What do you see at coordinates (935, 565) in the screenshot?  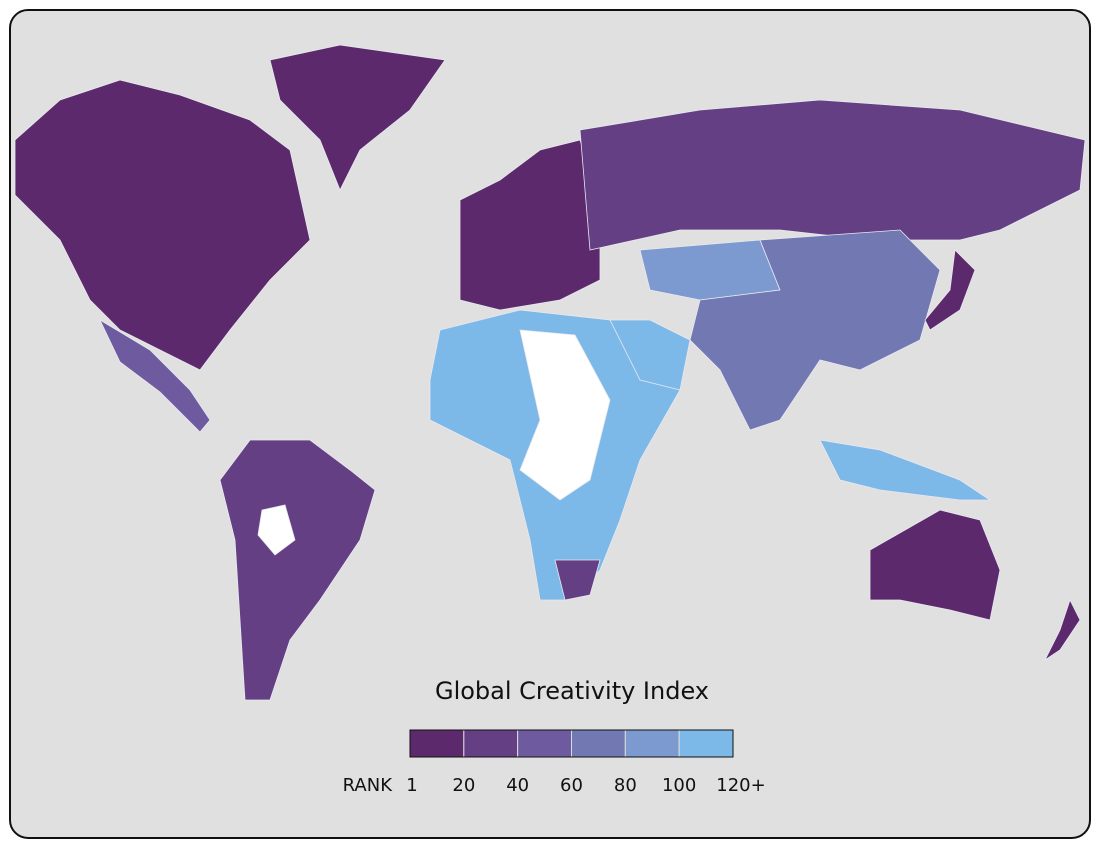 I see `australia` at bounding box center [935, 565].